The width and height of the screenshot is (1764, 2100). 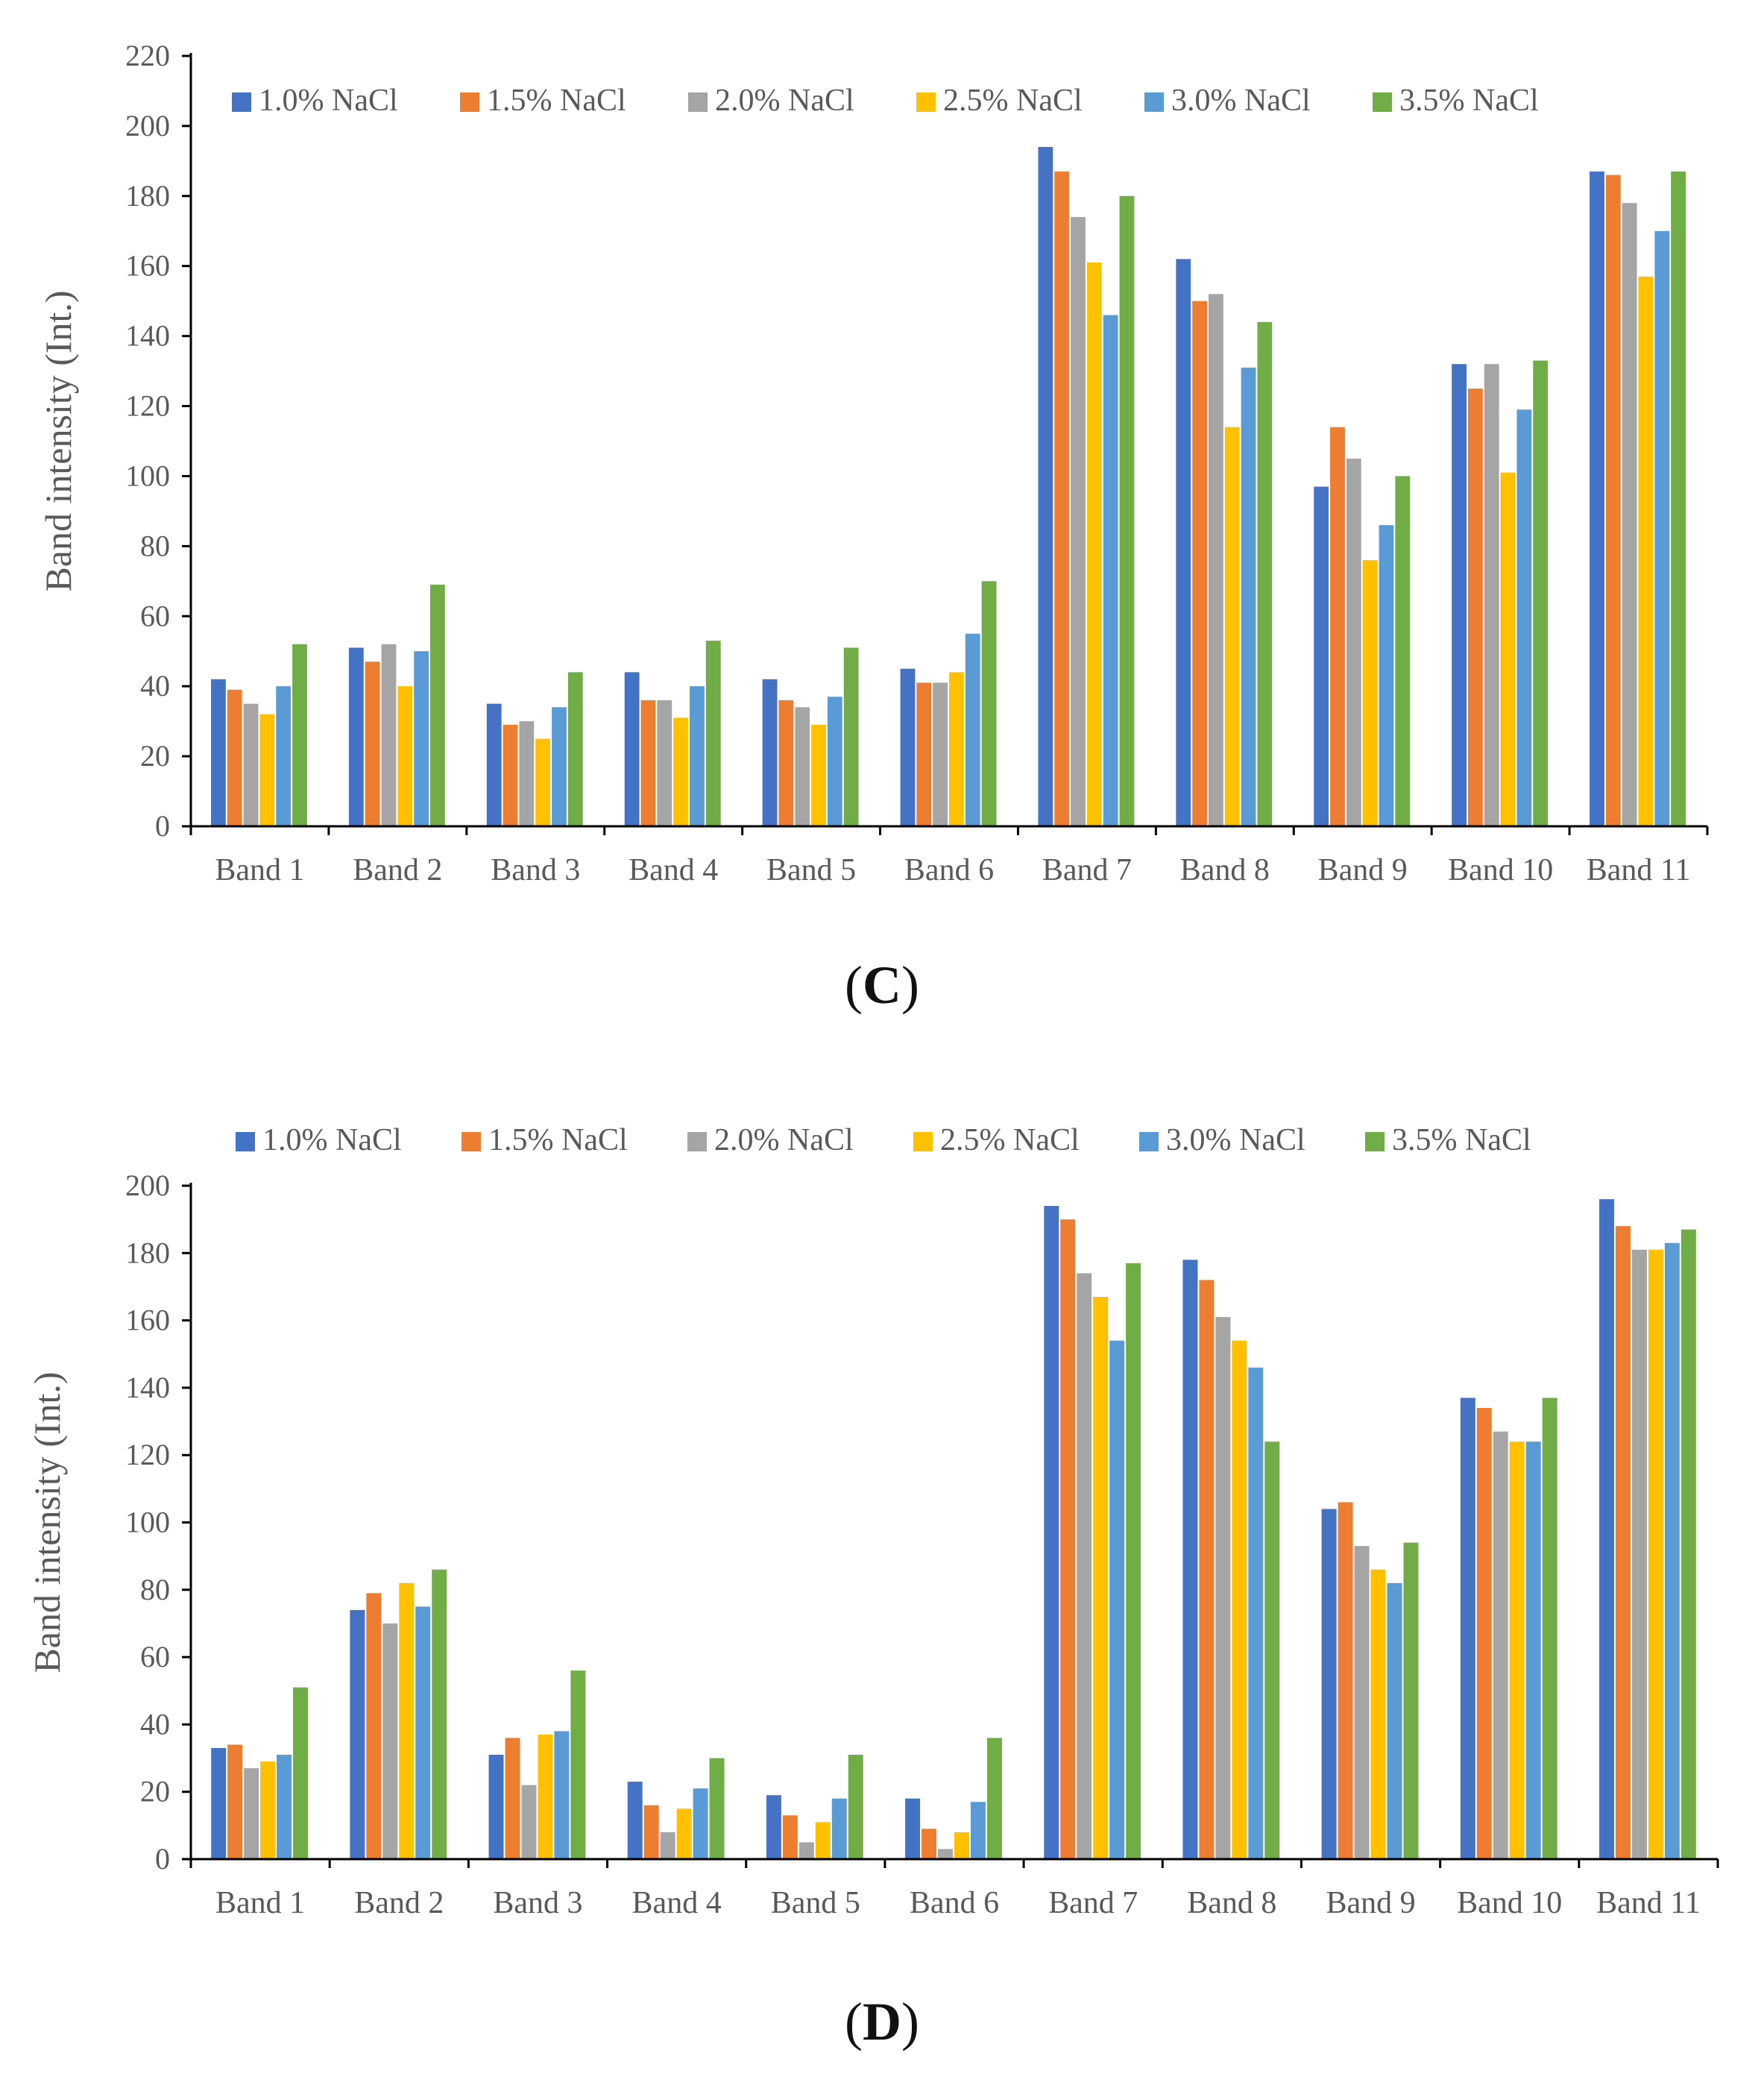 I want to click on x-tick-label: Band 7, so click(x=1093, y=1903).